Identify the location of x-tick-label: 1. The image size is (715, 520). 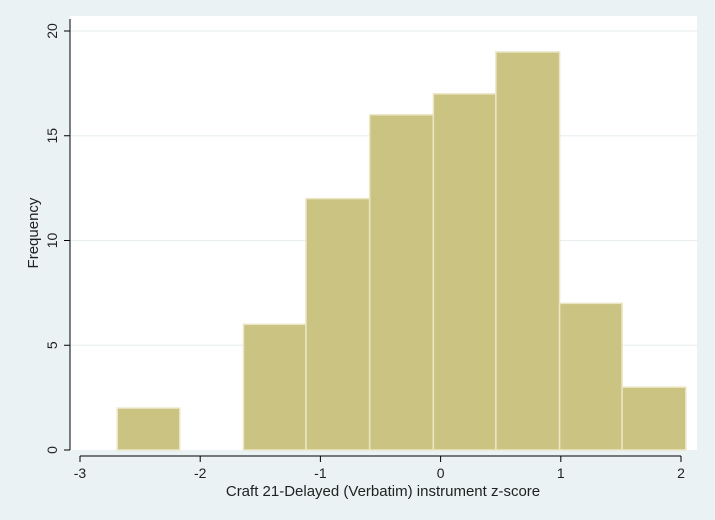
(561, 473).